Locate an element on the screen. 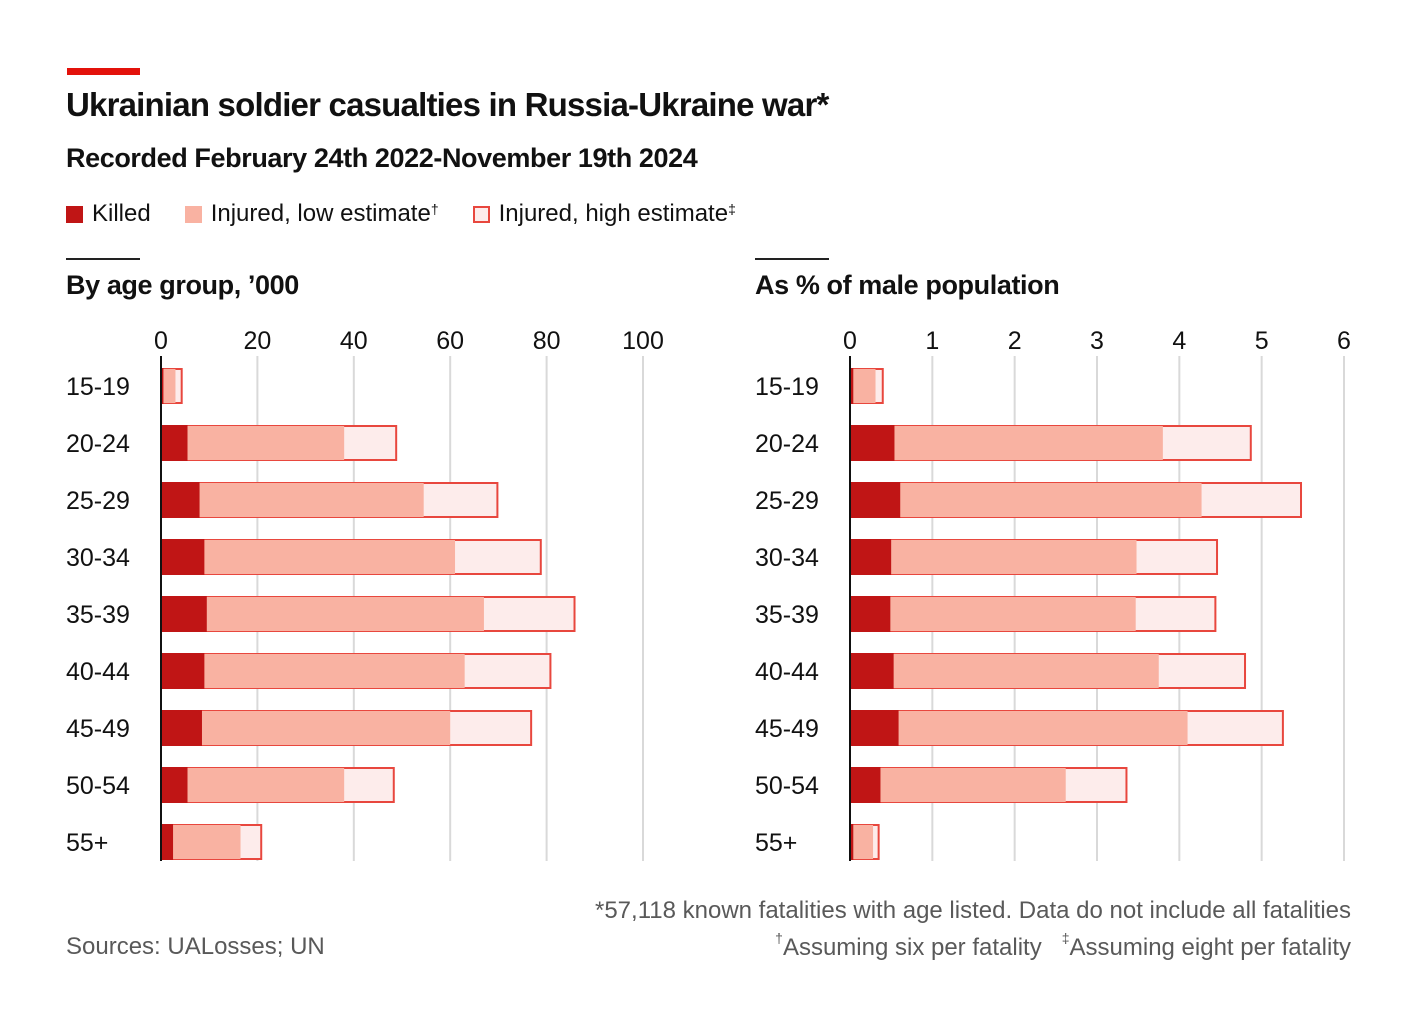 This screenshot has height=1027, width=1420. left-tick-label-20: 20 is located at coordinates (257, 341).